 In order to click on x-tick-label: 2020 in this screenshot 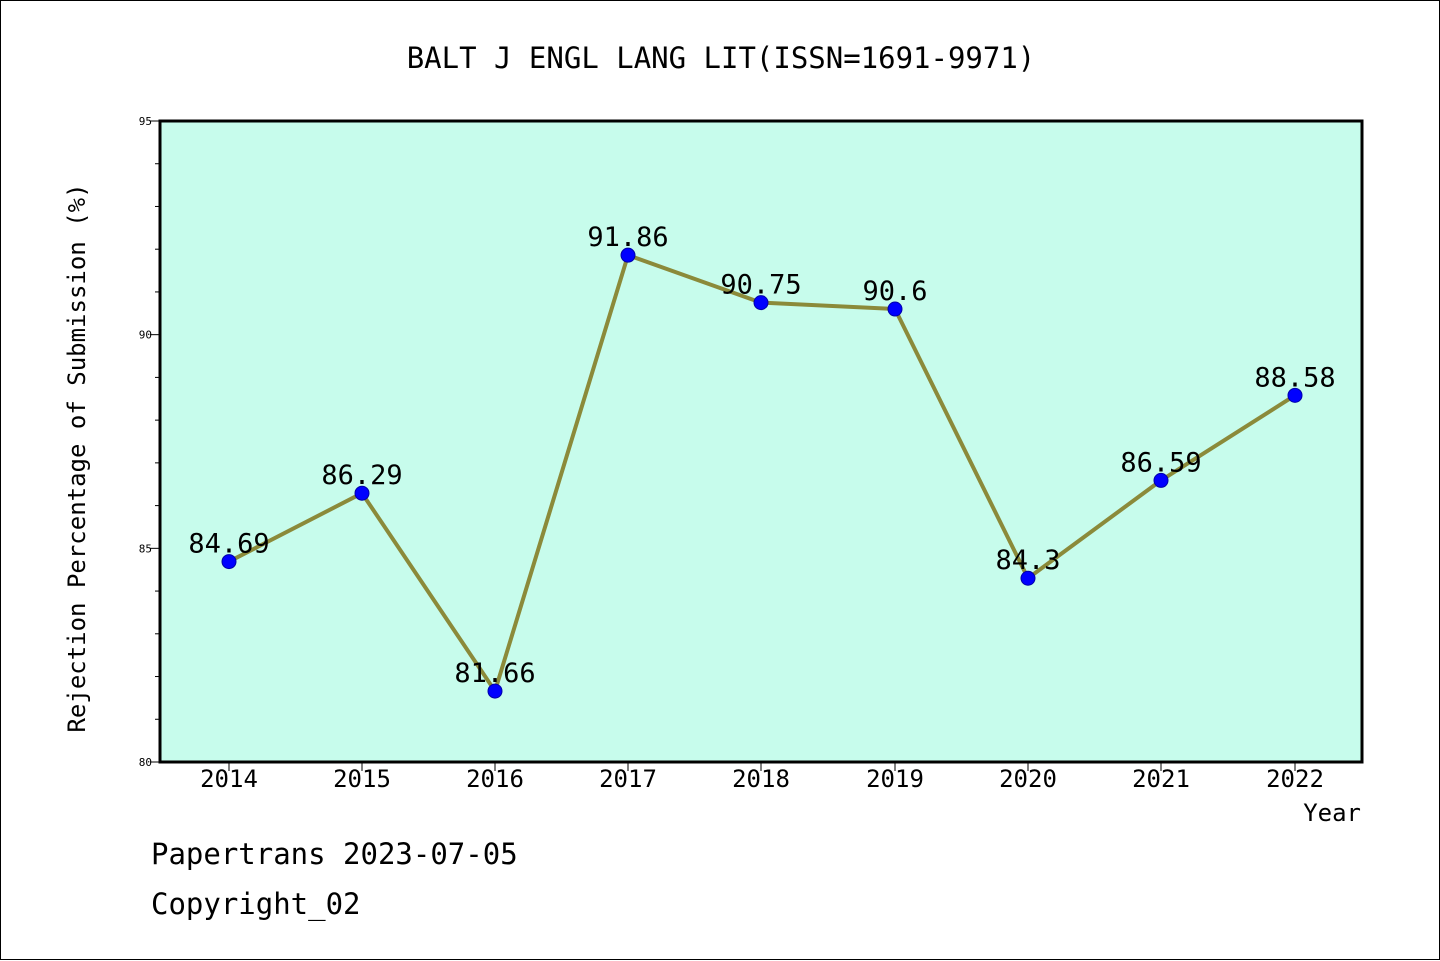, I will do `click(1028, 779)`.